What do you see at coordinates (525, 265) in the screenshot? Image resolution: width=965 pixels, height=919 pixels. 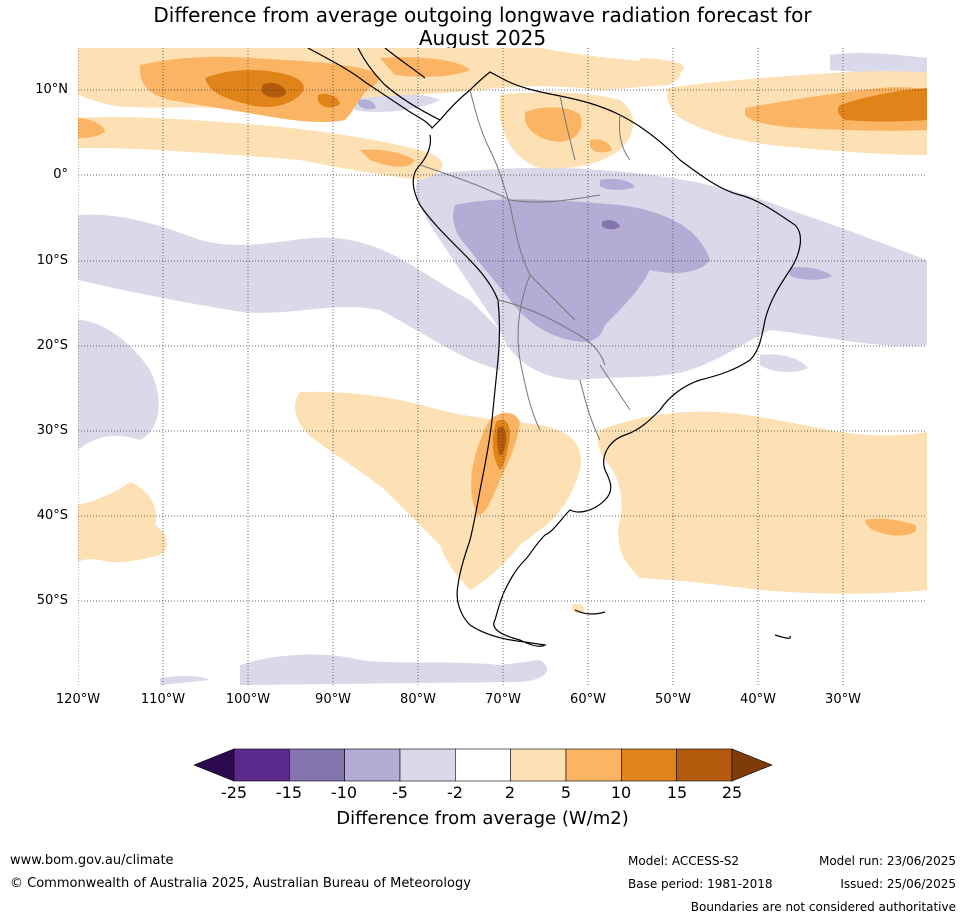 I see `country-borders` at bounding box center [525, 265].